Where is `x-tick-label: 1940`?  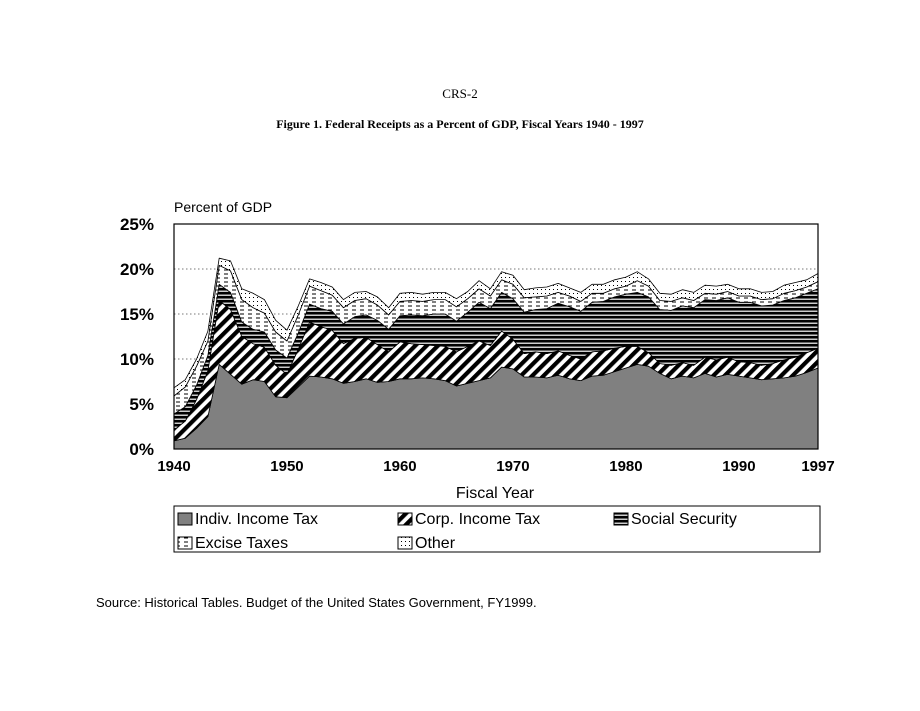
x-tick-label: 1940 is located at coordinates (173, 466).